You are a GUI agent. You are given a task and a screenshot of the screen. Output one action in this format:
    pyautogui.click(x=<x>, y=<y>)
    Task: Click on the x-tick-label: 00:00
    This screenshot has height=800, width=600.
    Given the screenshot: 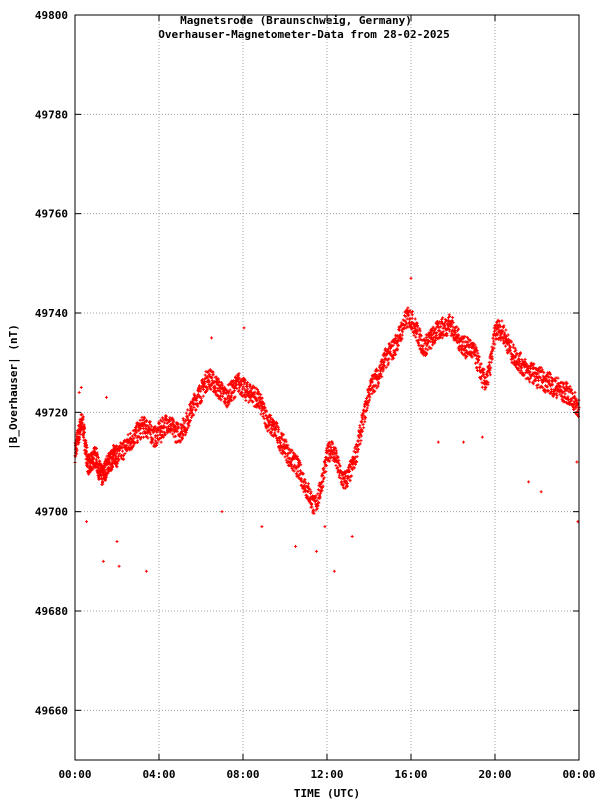 What is the action you would take?
    pyautogui.click(x=578, y=774)
    